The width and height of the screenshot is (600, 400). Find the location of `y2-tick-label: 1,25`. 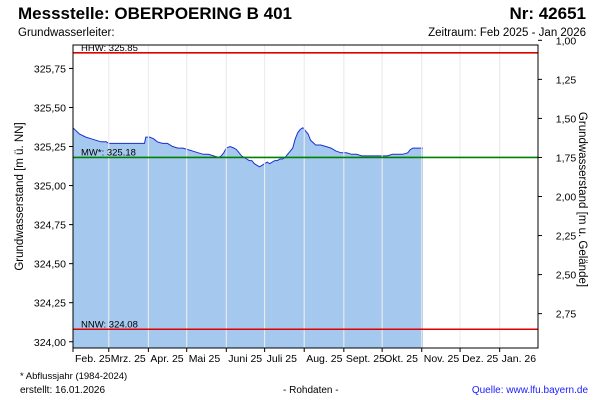

y2-tick-label: 1,25 is located at coordinates (566, 80).